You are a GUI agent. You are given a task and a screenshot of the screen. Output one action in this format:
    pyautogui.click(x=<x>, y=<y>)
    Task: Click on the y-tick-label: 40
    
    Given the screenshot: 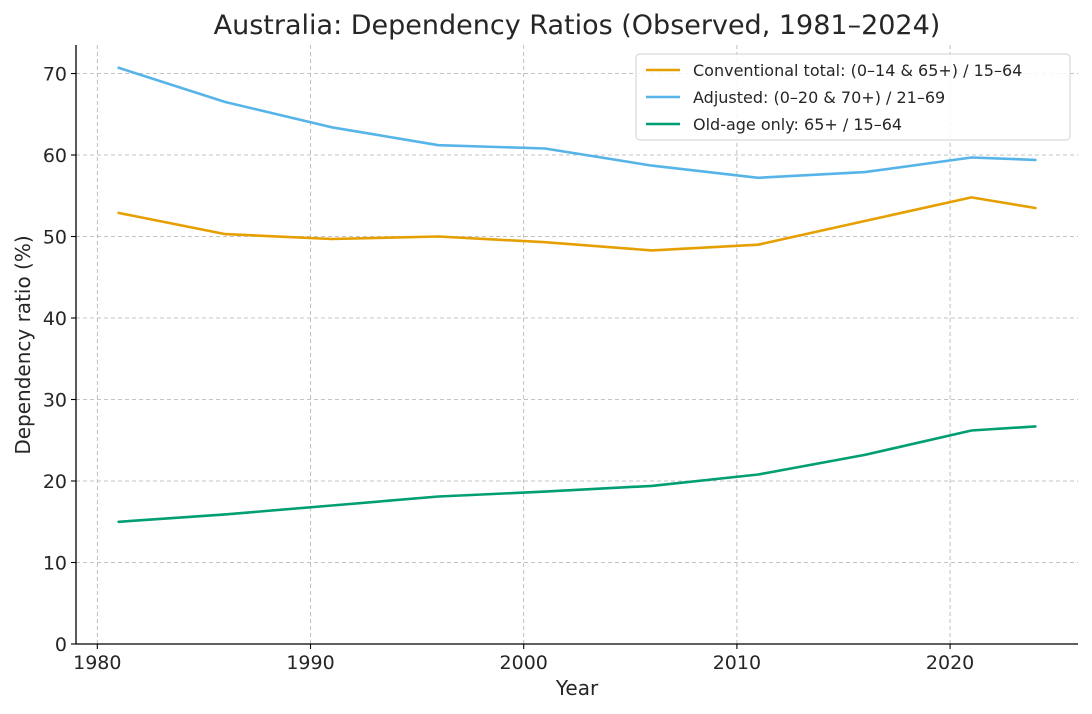 What is the action you would take?
    pyautogui.click(x=55, y=319)
    